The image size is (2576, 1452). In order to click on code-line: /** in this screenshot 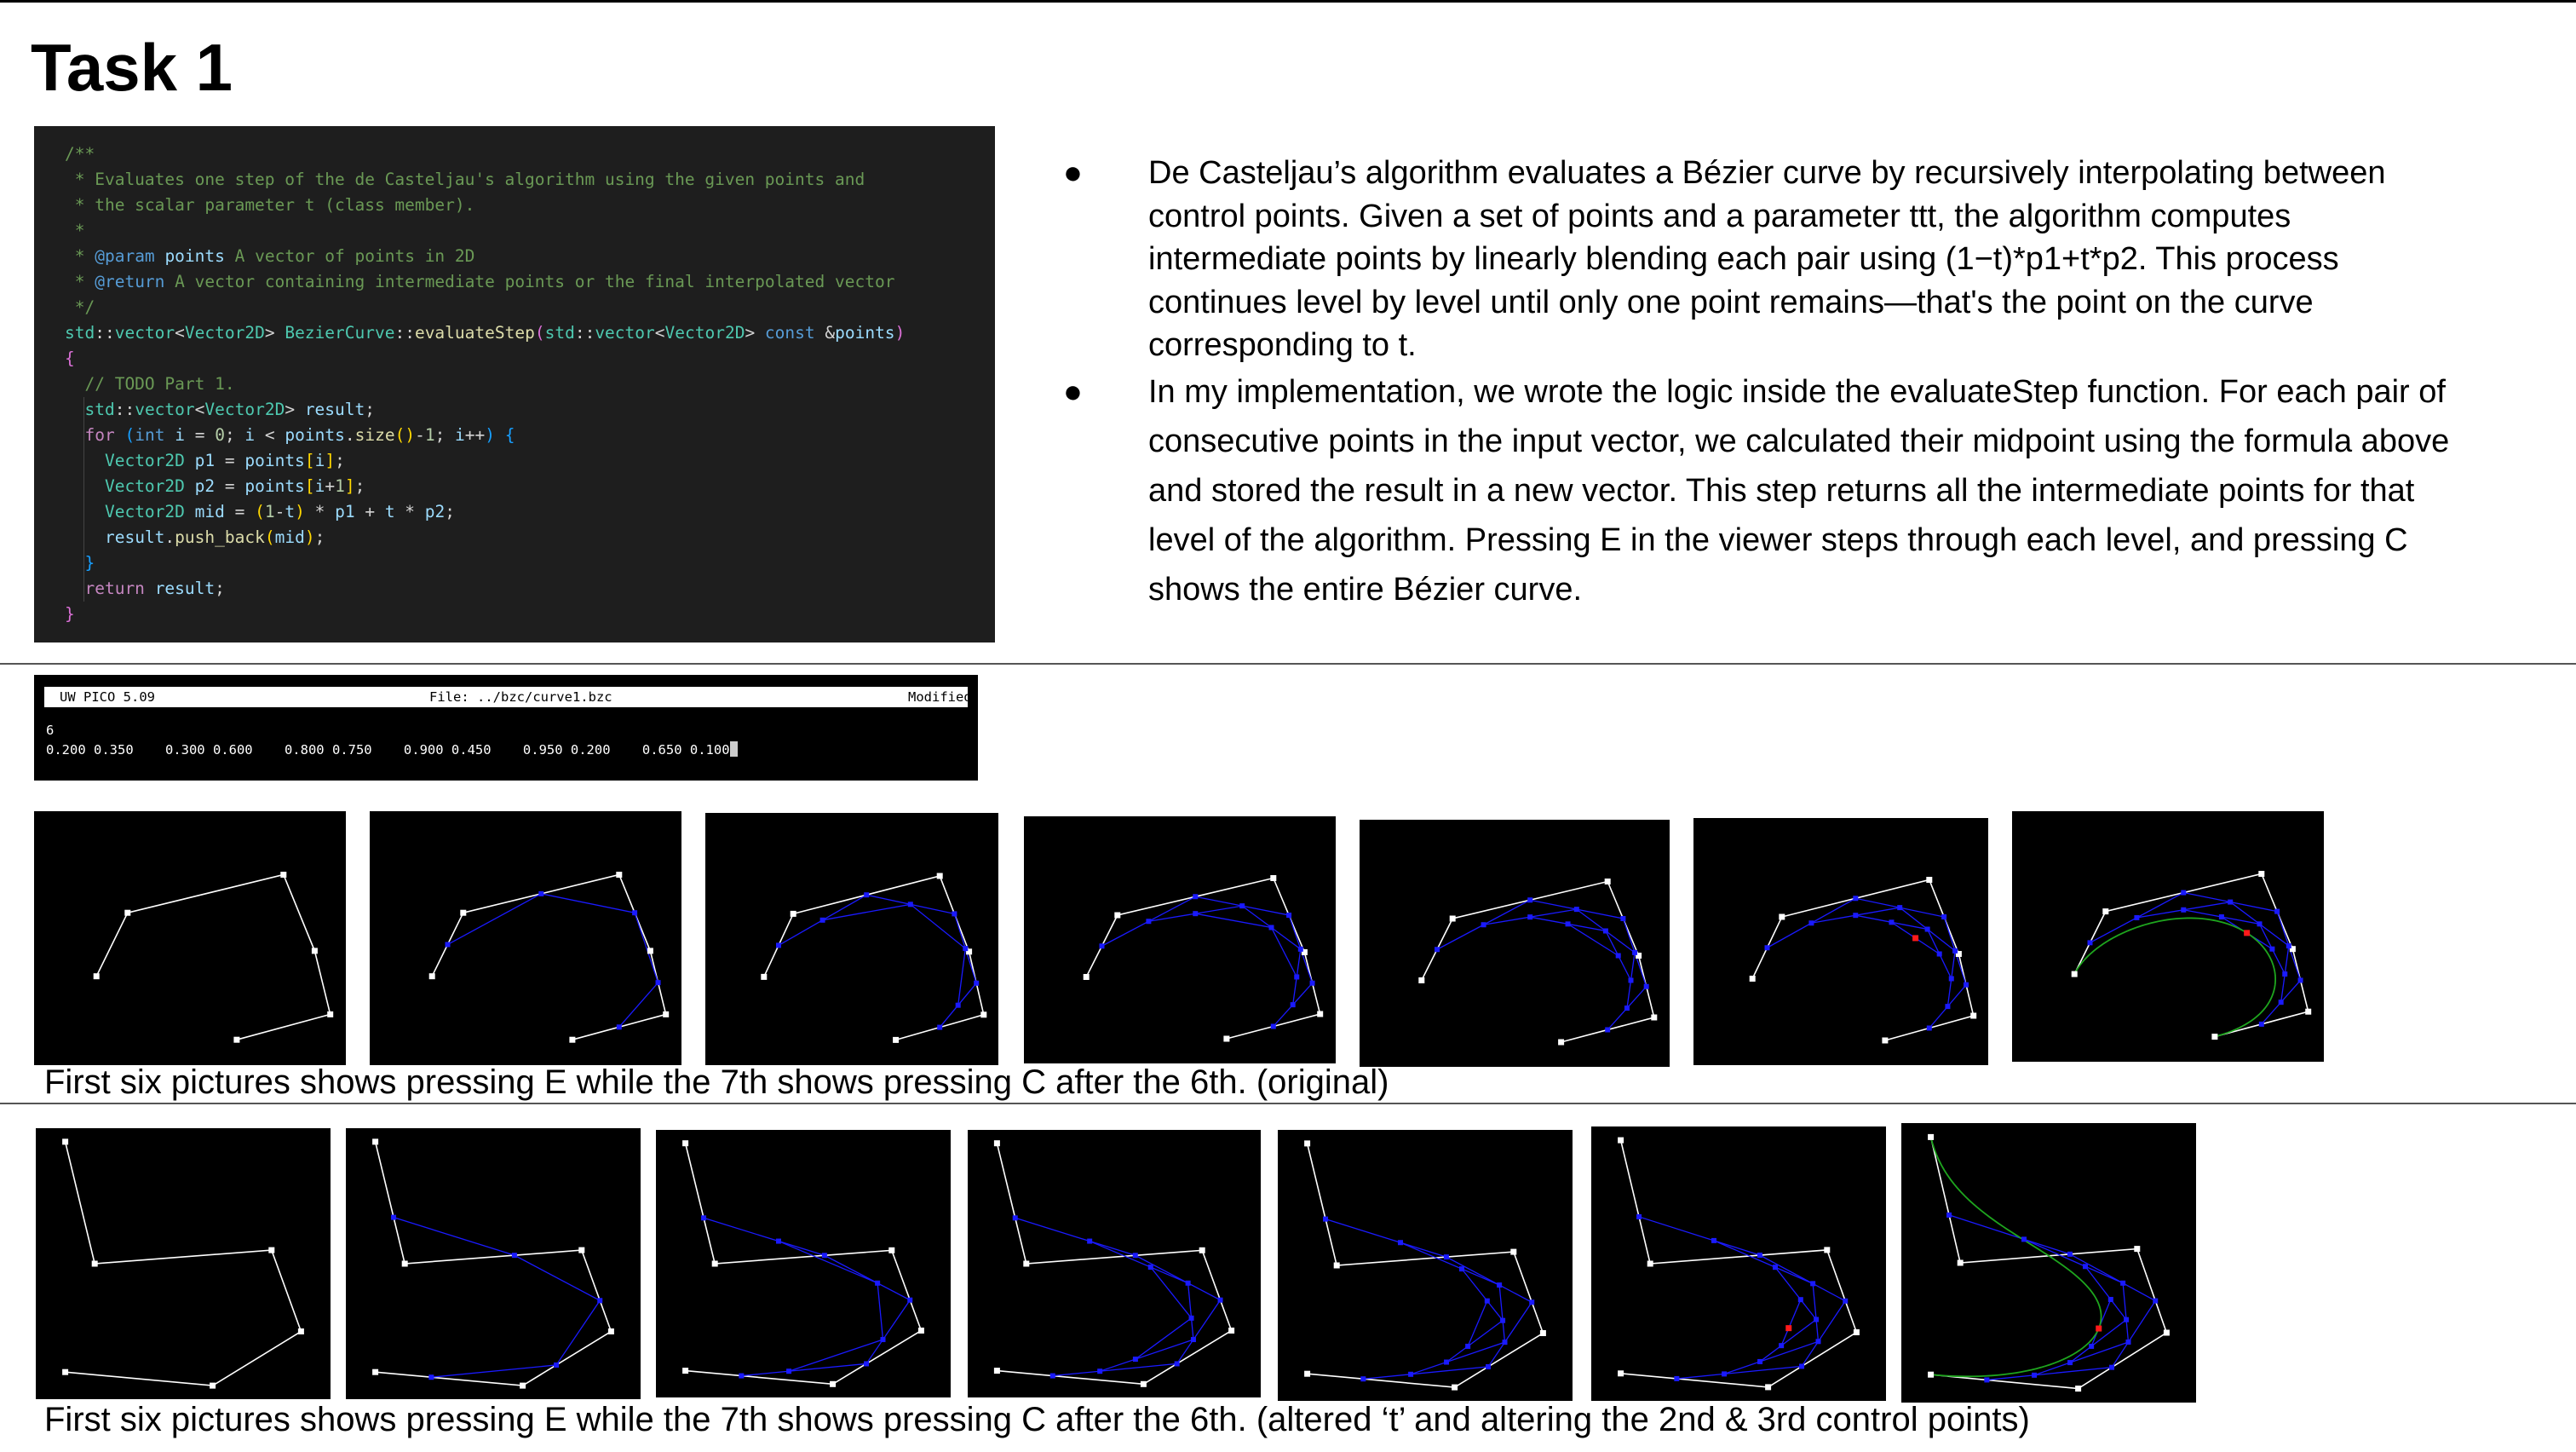, I will do `click(514, 154)`.